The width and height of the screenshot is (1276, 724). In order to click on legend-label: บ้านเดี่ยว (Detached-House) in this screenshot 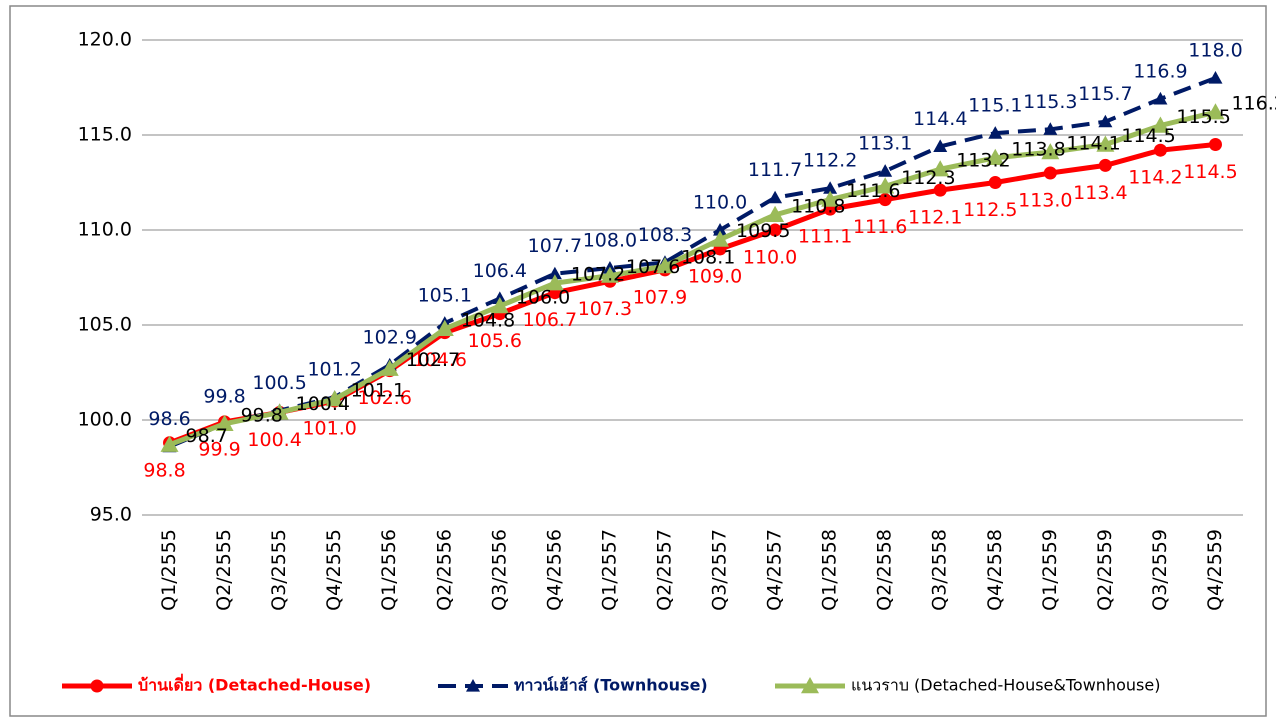, I will do `click(254, 684)`.